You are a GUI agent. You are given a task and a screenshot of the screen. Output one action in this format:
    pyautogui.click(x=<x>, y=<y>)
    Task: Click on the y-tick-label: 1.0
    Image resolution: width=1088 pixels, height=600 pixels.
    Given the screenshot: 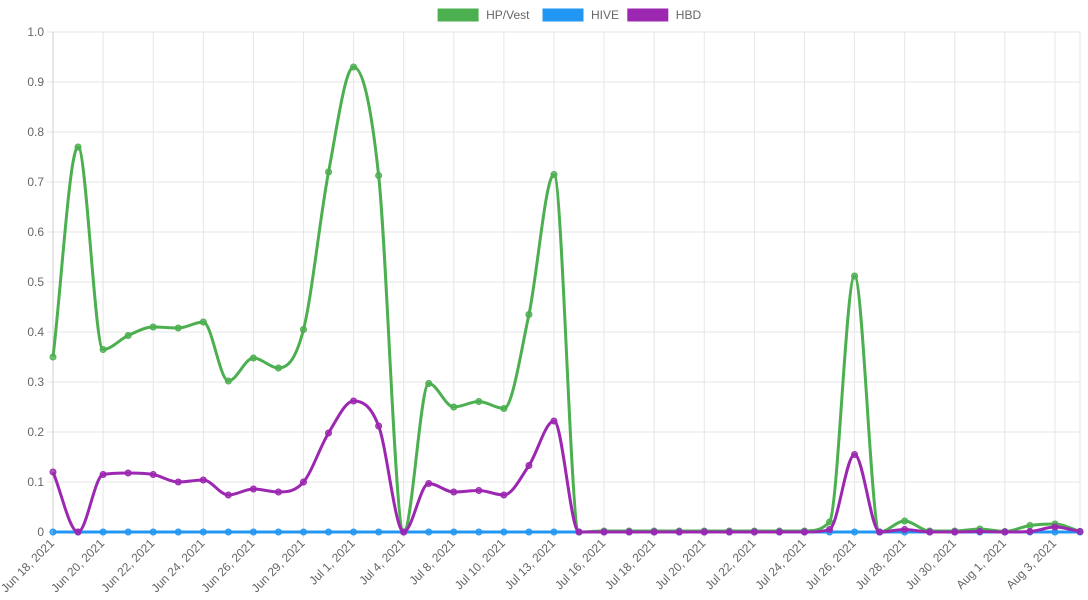 What is the action you would take?
    pyautogui.click(x=35, y=32)
    